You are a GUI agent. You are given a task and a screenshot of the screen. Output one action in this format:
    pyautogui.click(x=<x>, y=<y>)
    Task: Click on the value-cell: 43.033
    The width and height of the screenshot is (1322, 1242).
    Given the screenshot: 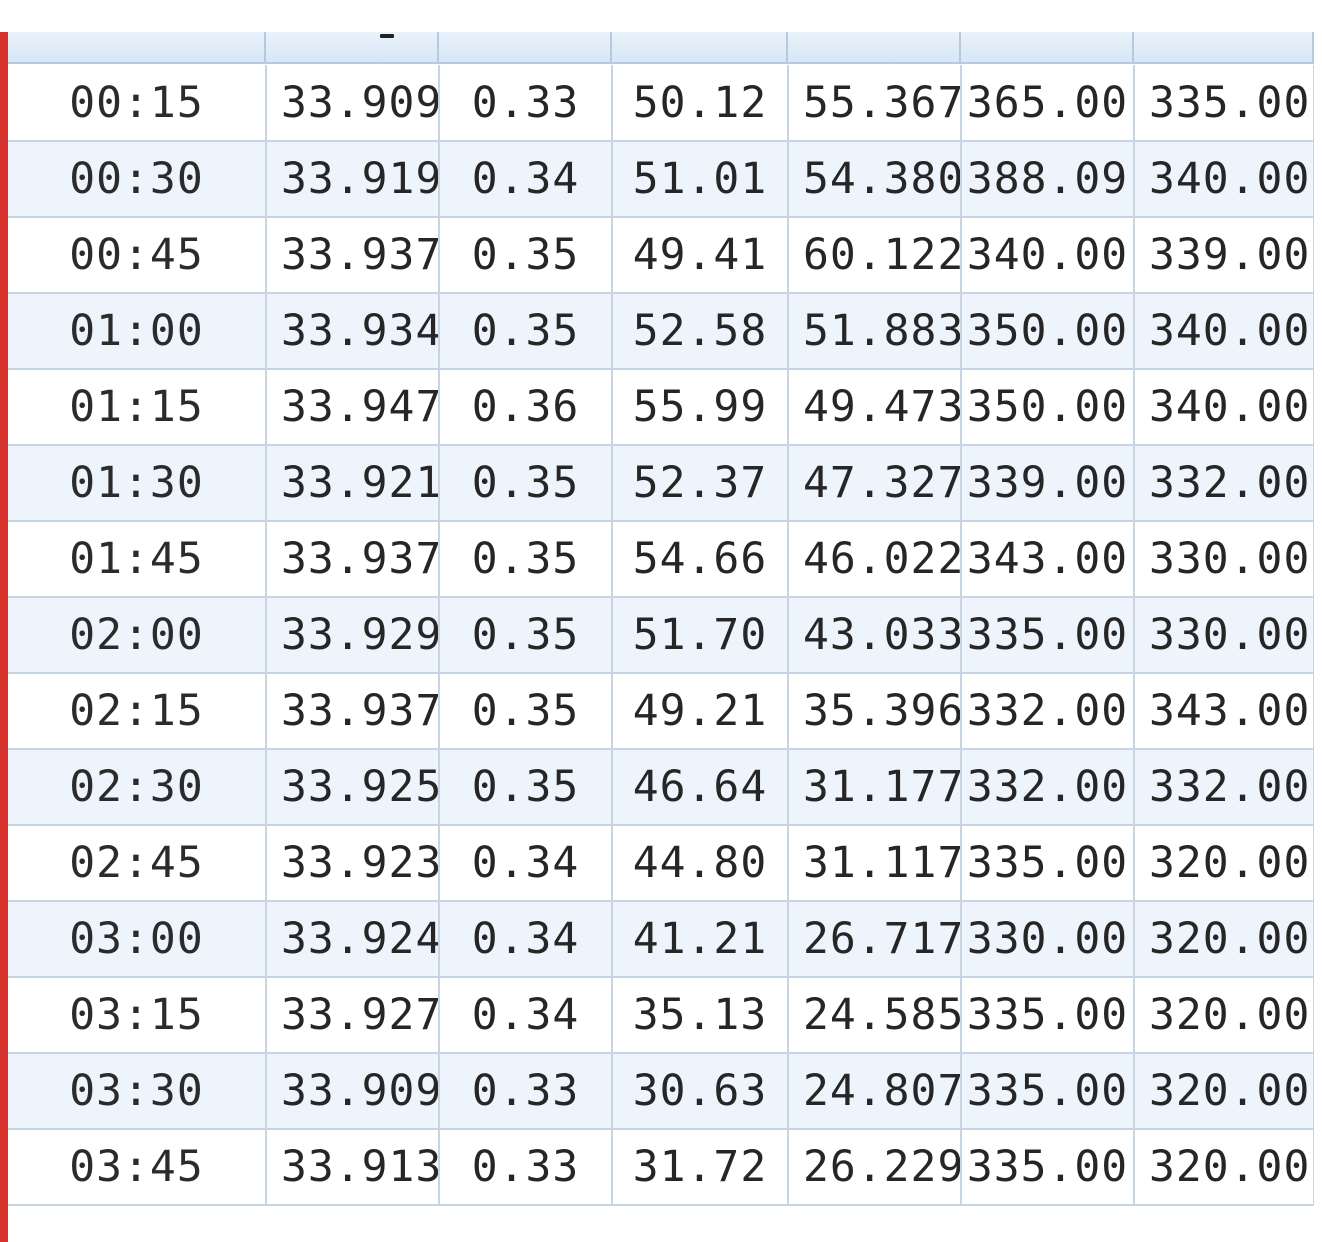 What is the action you would take?
    pyautogui.click(x=875, y=635)
    